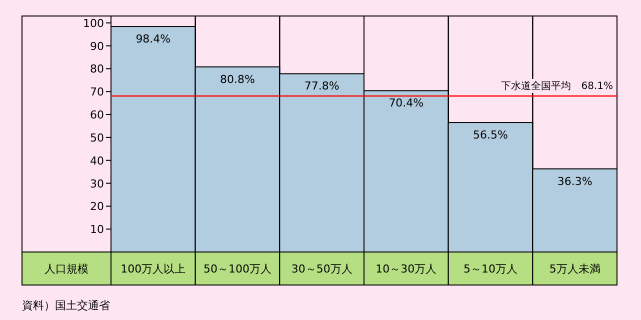  What do you see at coordinates (97, 229) in the screenshot?
I see `y-tick-label: 10` at bounding box center [97, 229].